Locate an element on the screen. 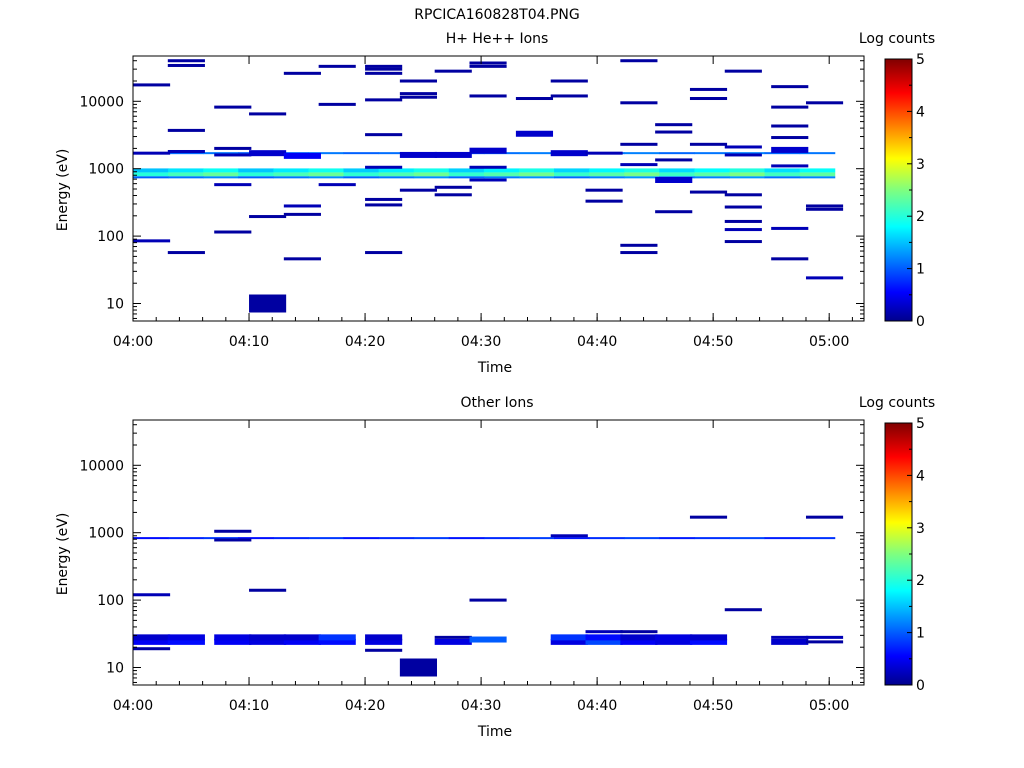 The width and height of the screenshot is (1024, 768). figure-title: RPCICA160828T04.PNG is located at coordinates (496, 15).